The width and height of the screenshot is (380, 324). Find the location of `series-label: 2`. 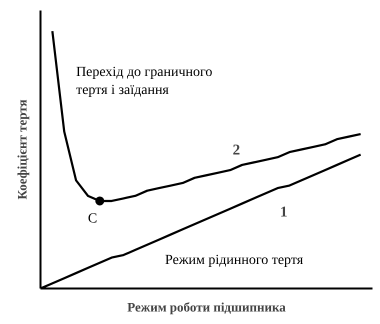

series-label: 2 is located at coordinates (236, 150).